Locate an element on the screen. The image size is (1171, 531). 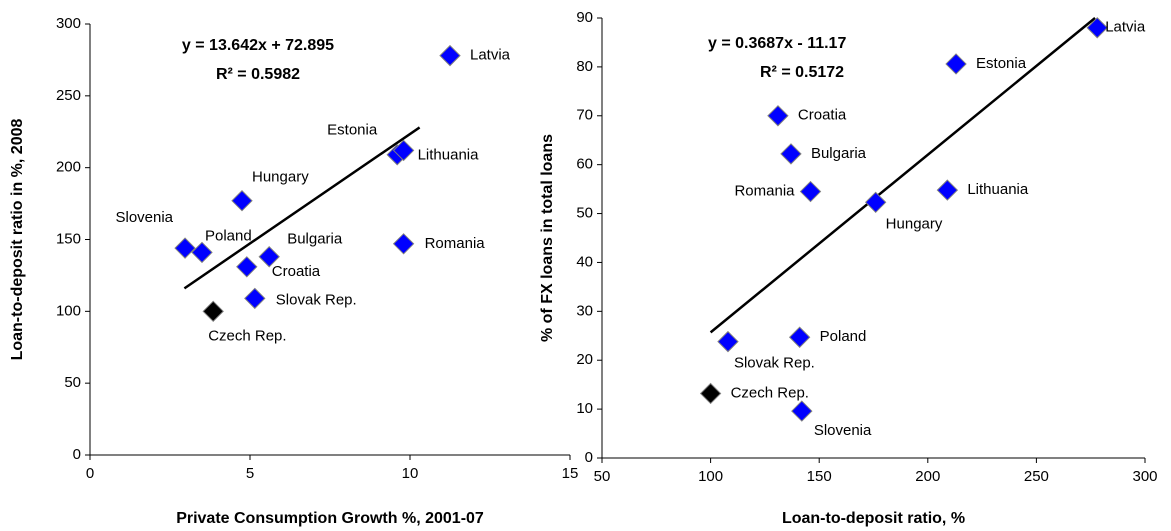
x-tick-label: 300 is located at coordinates (1144, 476).